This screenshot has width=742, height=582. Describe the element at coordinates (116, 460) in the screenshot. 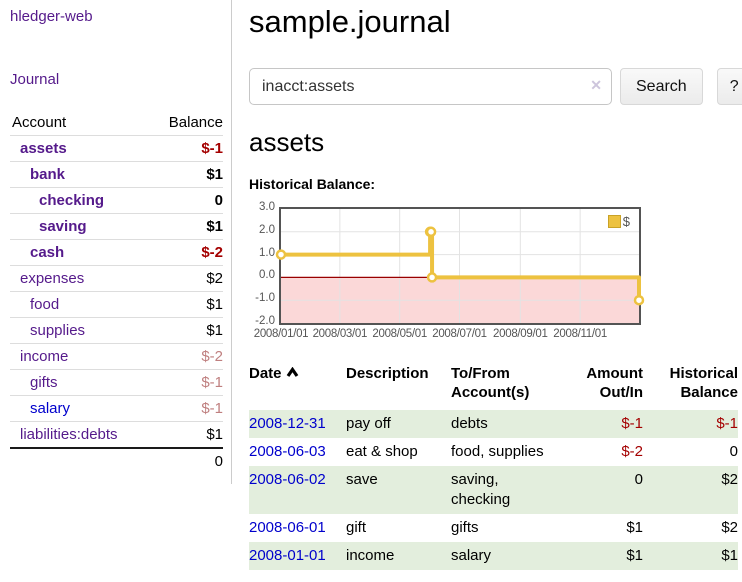

I see `accounts-total-row: 0` at that location.